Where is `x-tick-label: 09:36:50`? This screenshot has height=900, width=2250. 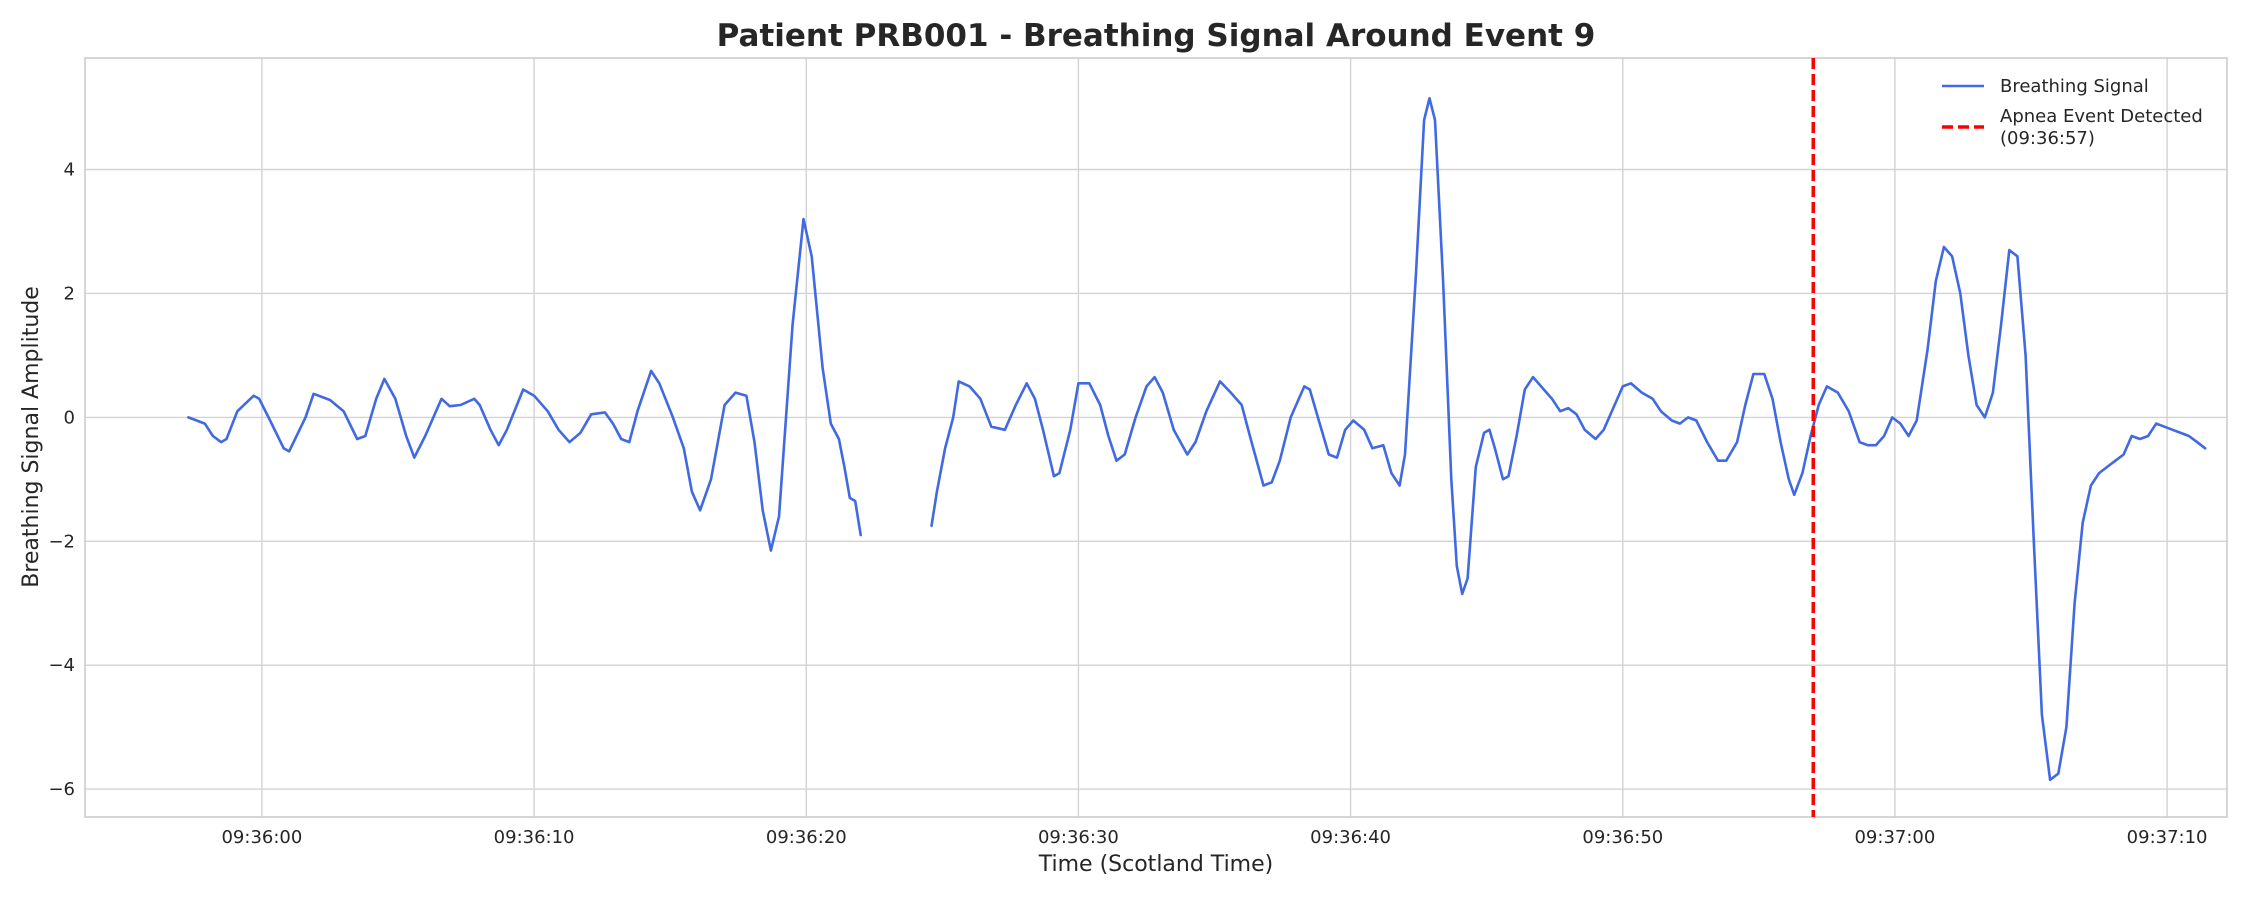
x-tick-label: 09:36:50 is located at coordinates (1622, 837).